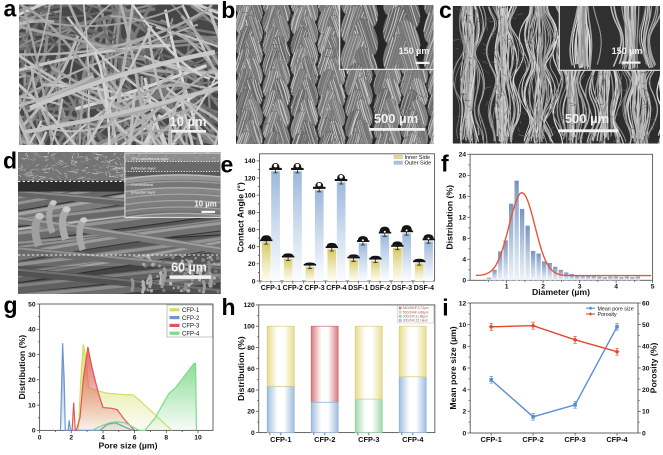 The height and width of the screenshot is (455, 663). I want to click on svg-text: 24, so click(463, 155).